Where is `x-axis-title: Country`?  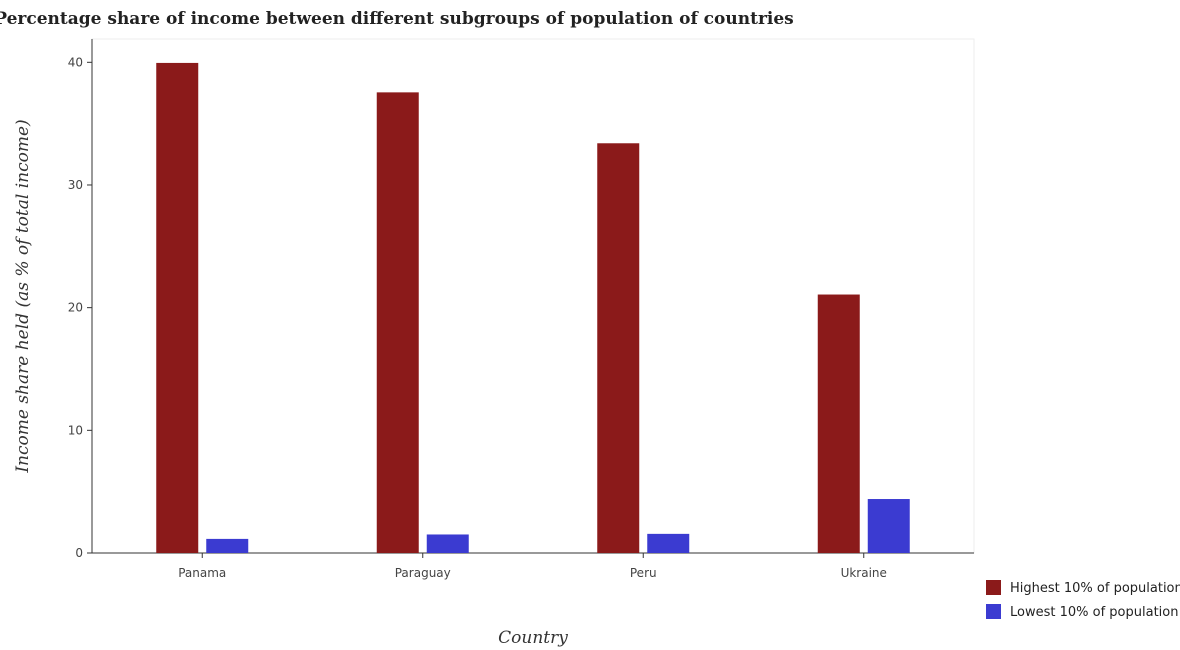
x-axis-title: Country is located at coordinates (533, 638).